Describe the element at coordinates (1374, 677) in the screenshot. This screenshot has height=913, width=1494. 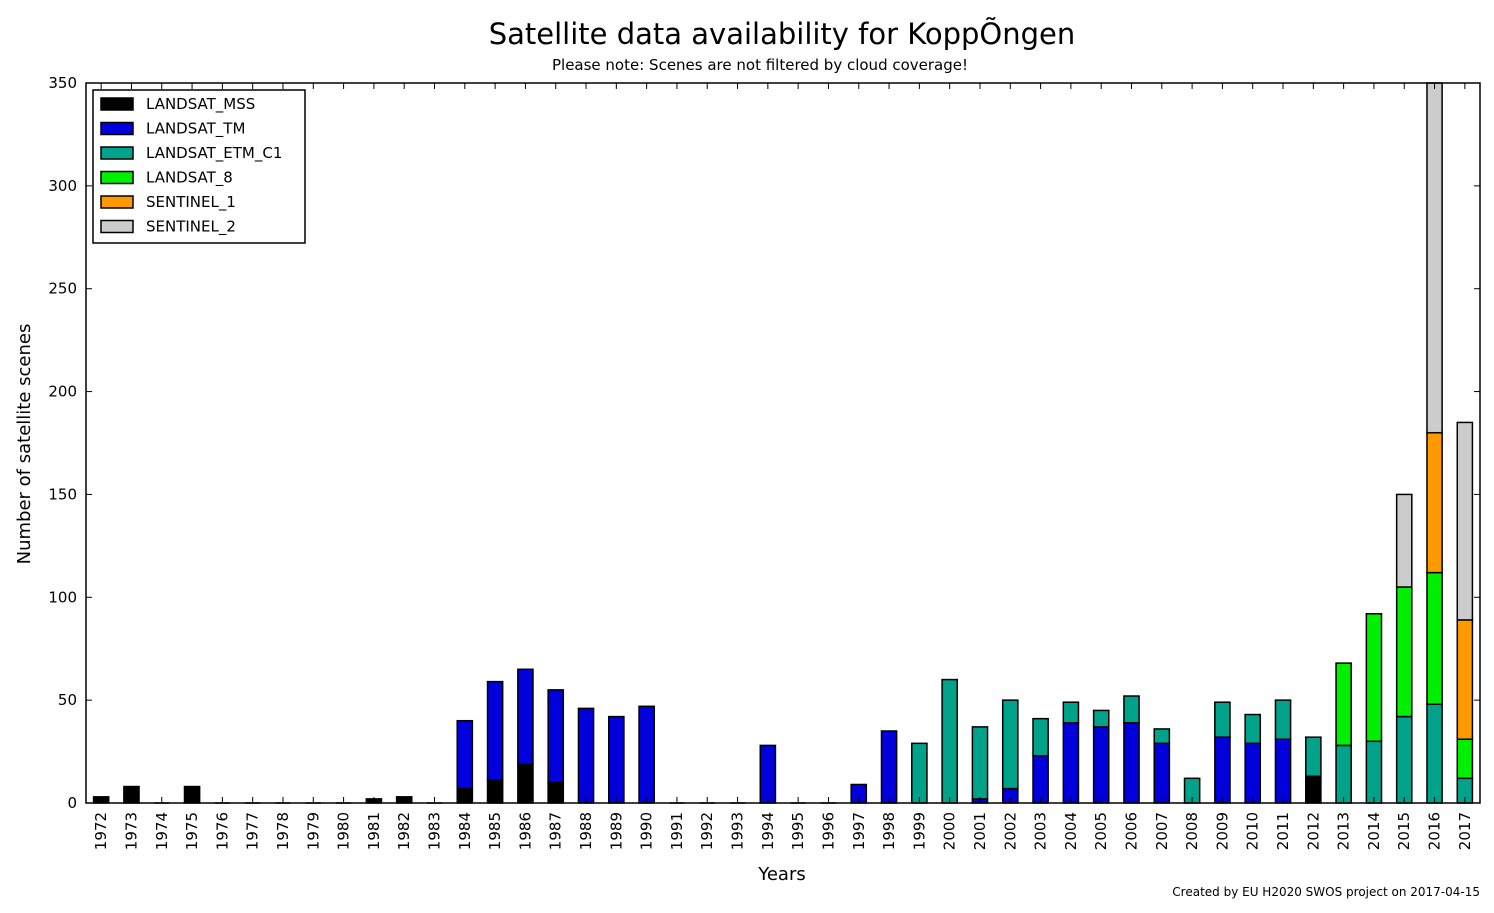
I see `bar-landsat-8-2014` at that location.